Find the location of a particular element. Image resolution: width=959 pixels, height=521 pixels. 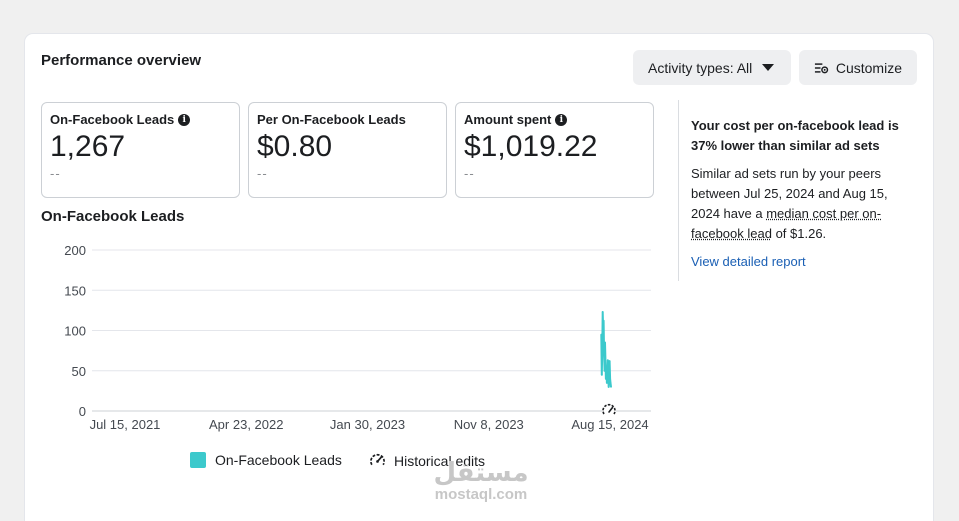

metric-label: Amount spent is located at coordinates (508, 119).